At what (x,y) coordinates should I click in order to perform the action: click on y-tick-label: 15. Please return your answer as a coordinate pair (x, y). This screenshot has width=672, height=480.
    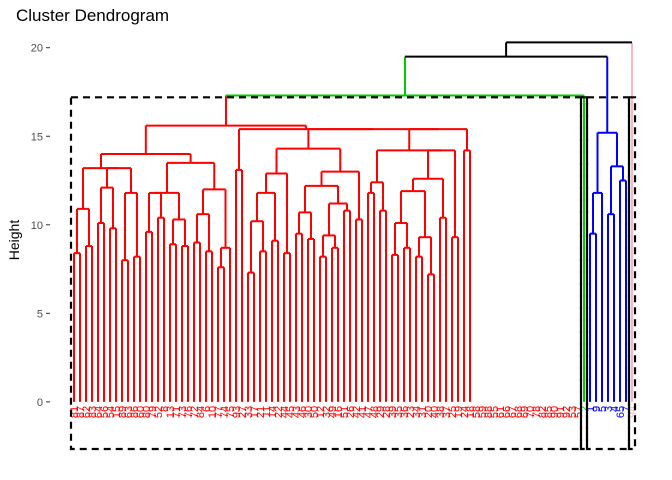
    Looking at the image, I should click on (37, 137).